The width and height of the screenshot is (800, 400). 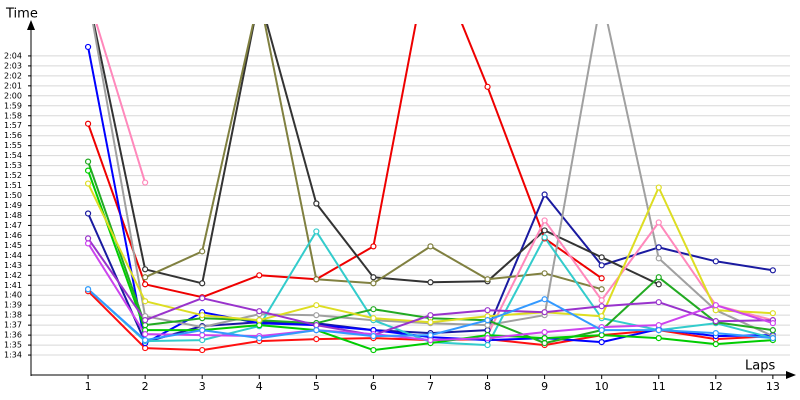 I want to click on y-tick-label: 2:02, so click(x=13, y=75).